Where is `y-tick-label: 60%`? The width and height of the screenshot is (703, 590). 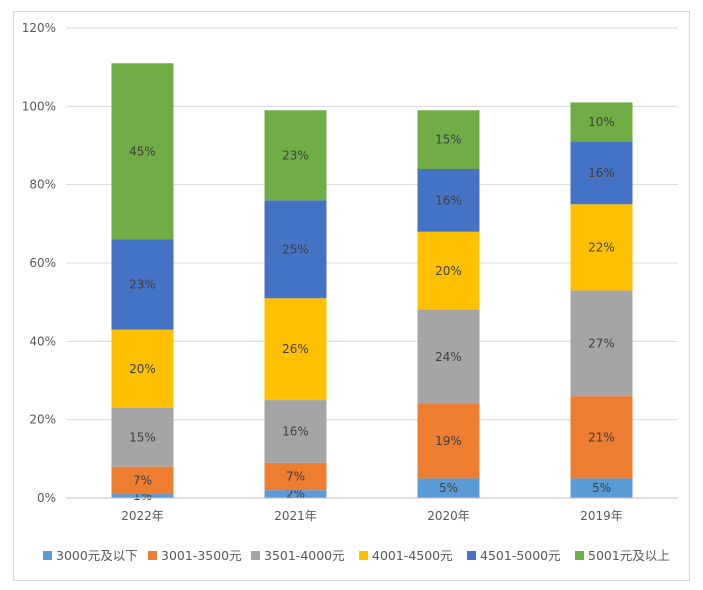
y-tick-label: 60% is located at coordinates (42, 263).